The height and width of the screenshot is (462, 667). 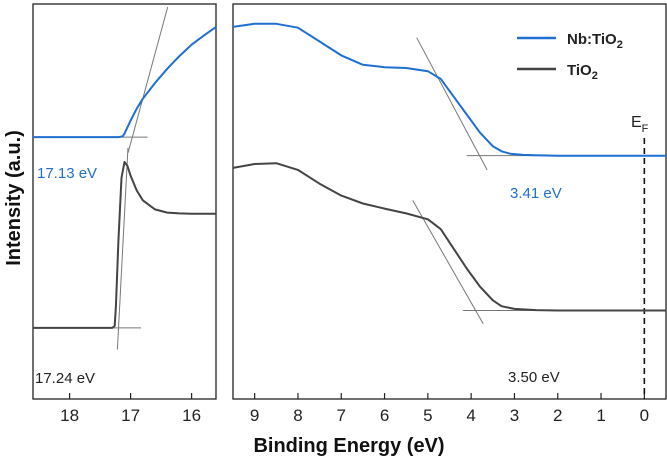 What do you see at coordinates (600, 415) in the screenshot?
I see `x-tick-label-right-1: 1` at bounding box center [600, 415].